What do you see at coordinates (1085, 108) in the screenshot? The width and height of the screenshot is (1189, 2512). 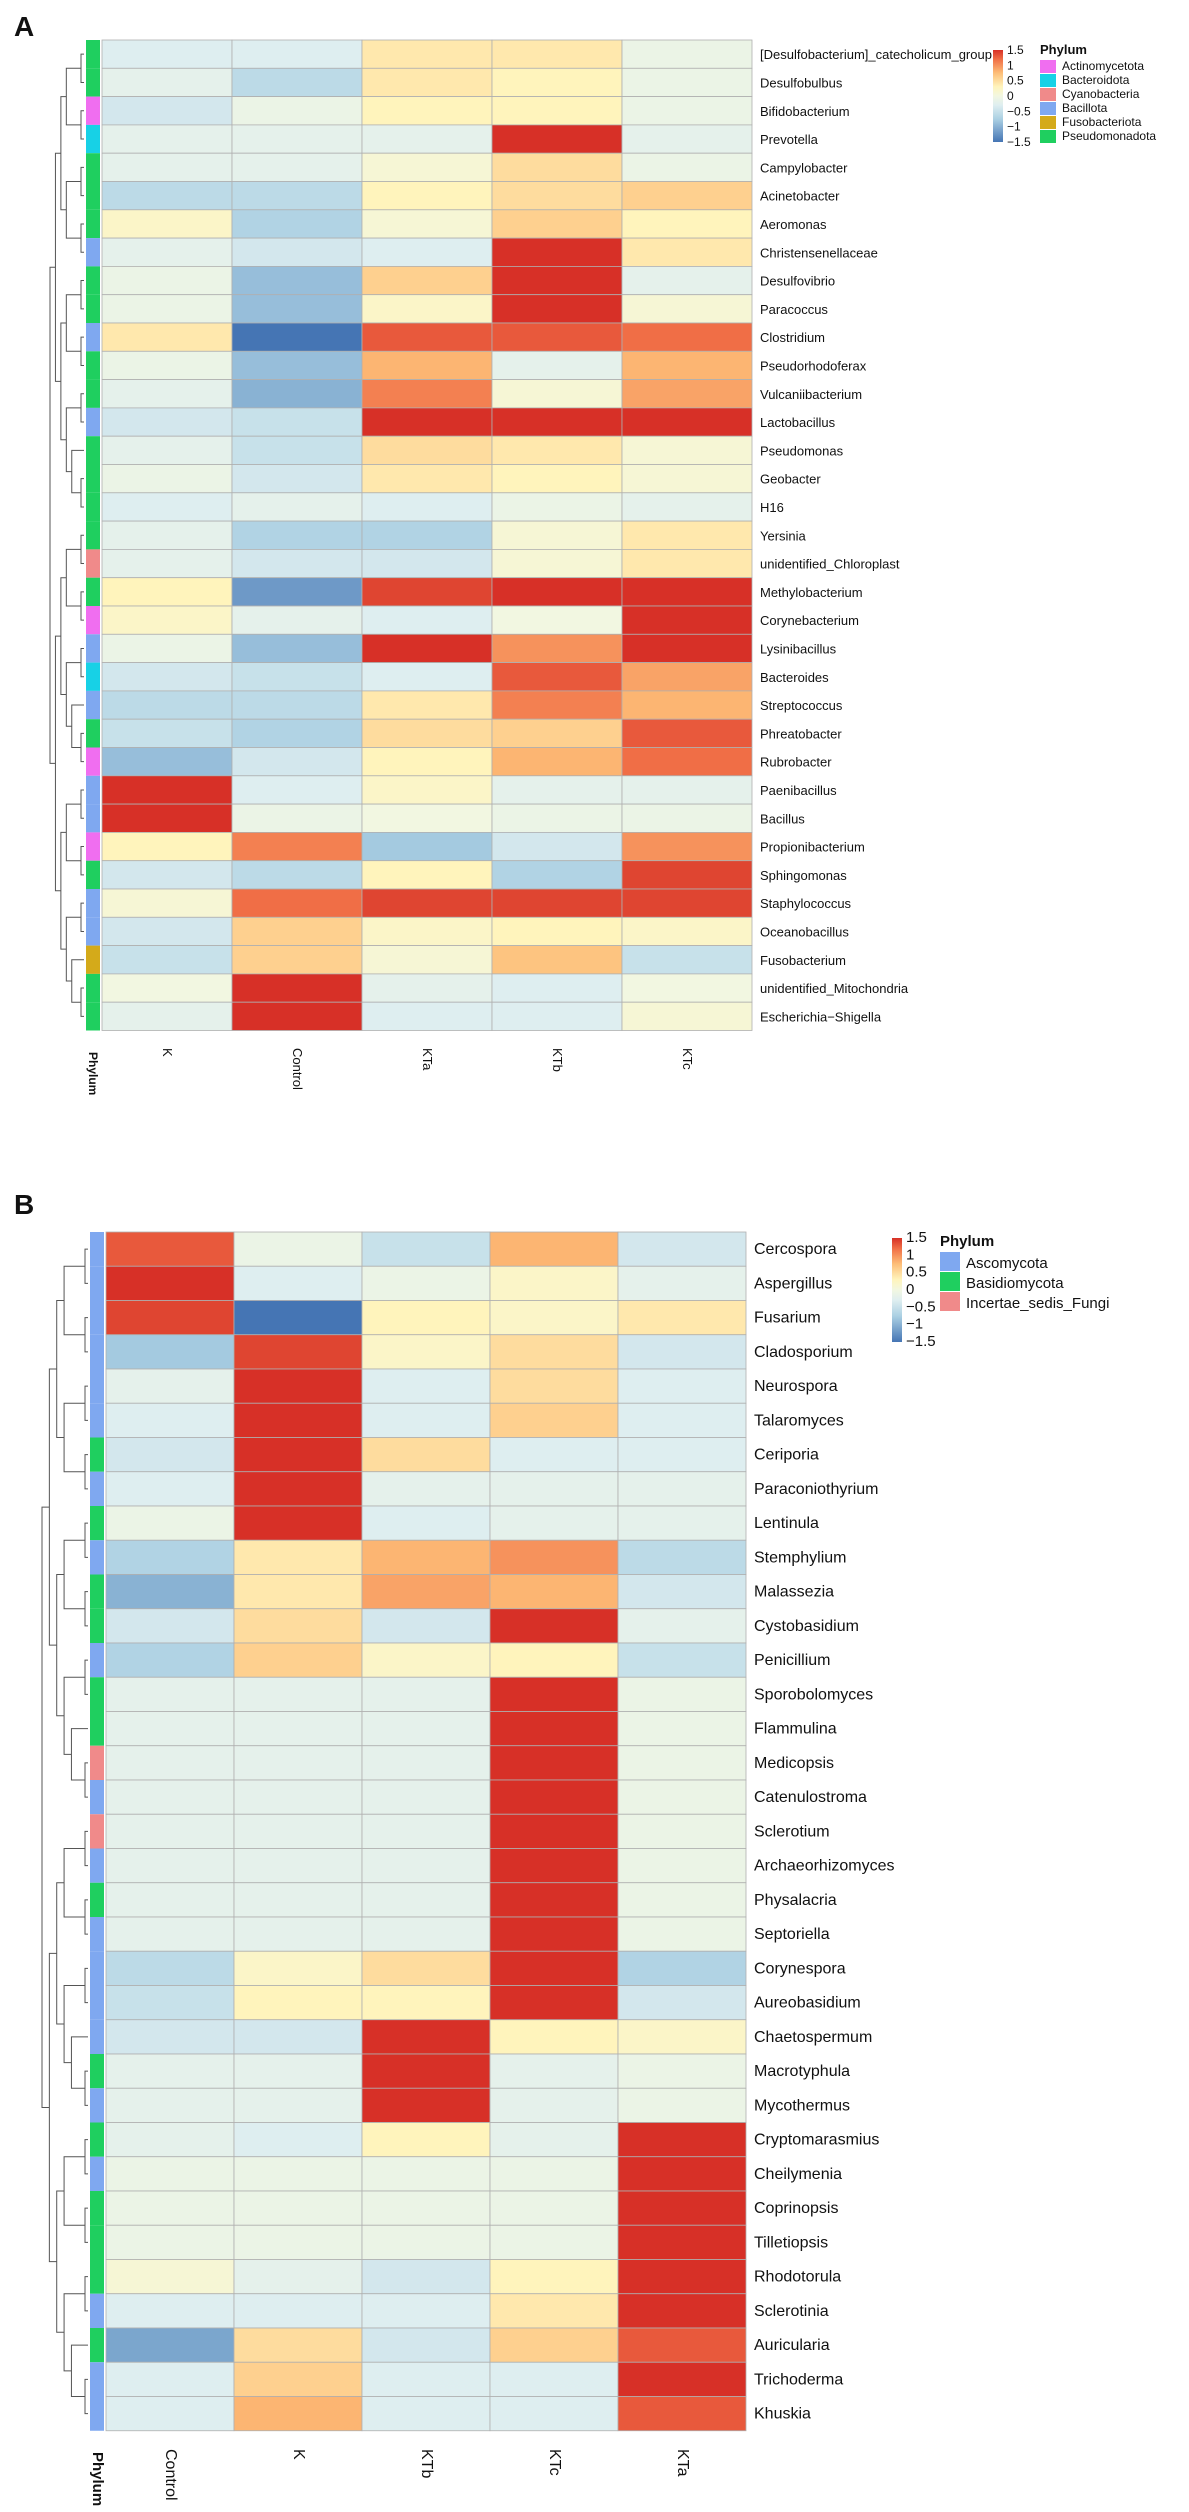 I see `legend-entry: Bacillota` at bounding box center [1085, 108].